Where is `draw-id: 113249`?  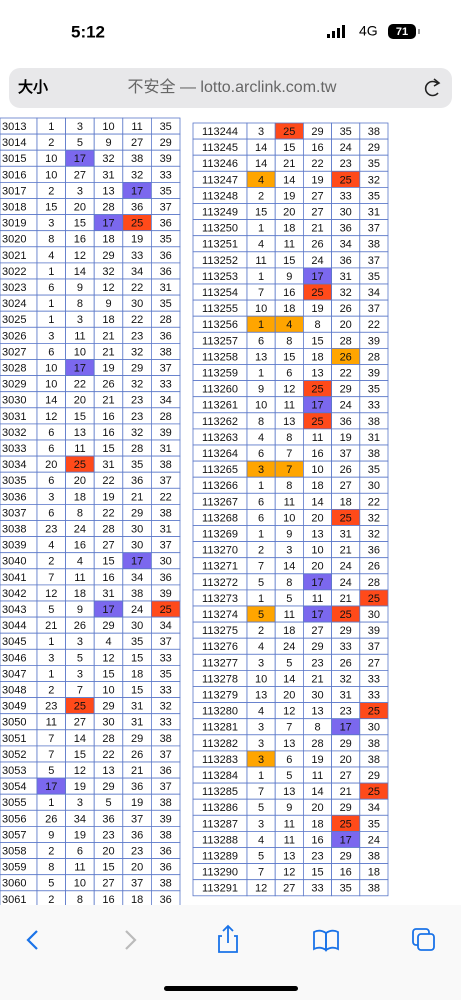
draw-id: 113249 is located at coordinates (220, 212).